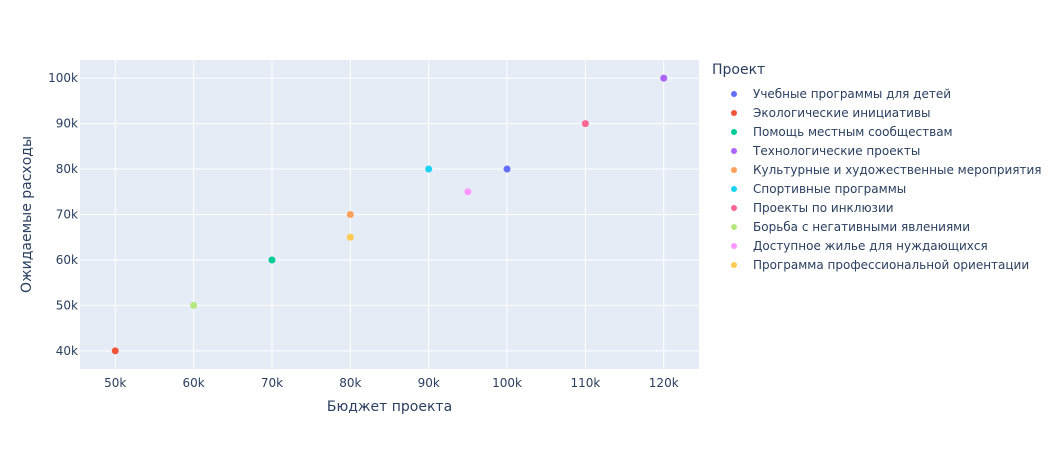  What do you see at coordinates (891, 264) in the screenshot?
I see `legend-label: Программа профессиональной ориентации` at bounding box center [891, 264].